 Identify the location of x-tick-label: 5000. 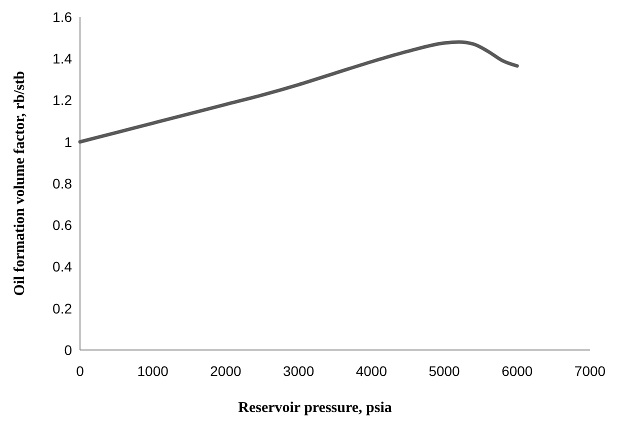
(444, 371).